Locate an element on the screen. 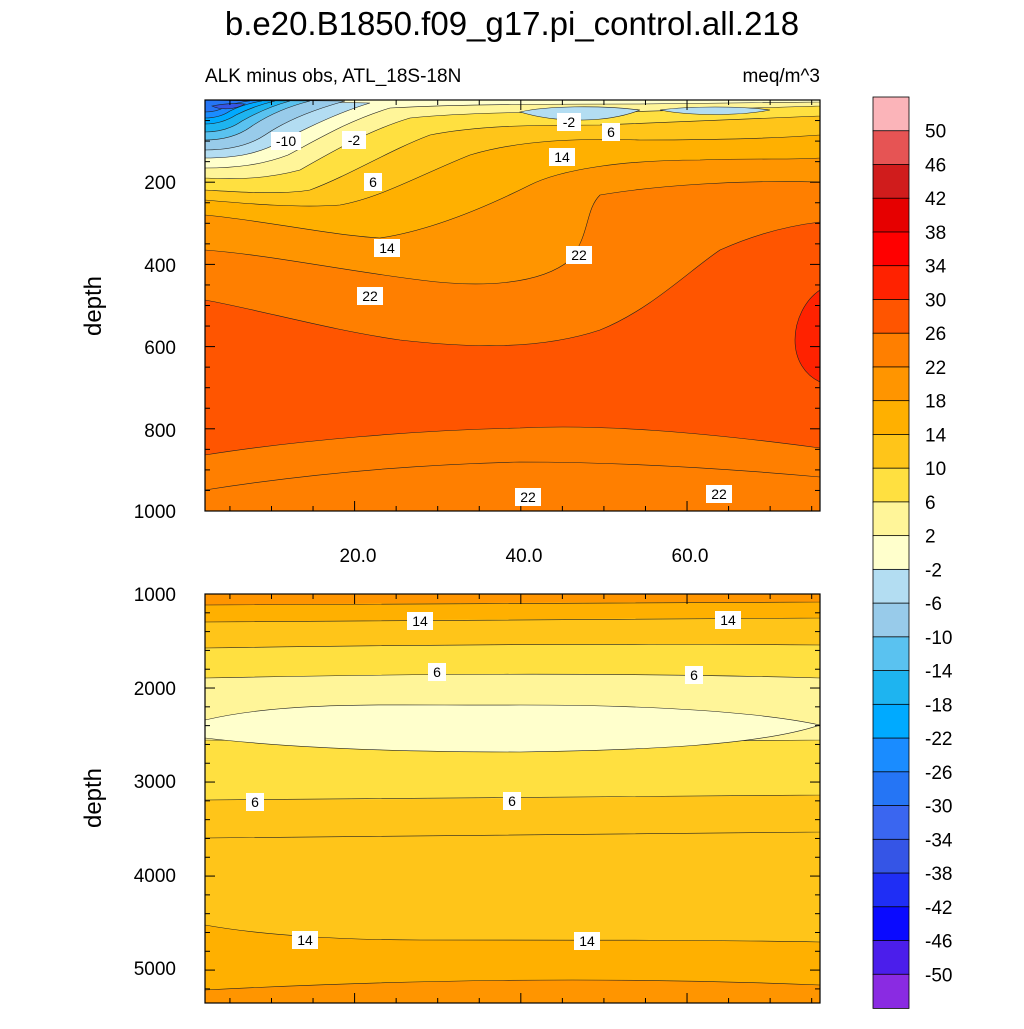 This screenshot has width=1024, height=1029. colorbar-level-label: 46 is located at coordinates (935, 165).